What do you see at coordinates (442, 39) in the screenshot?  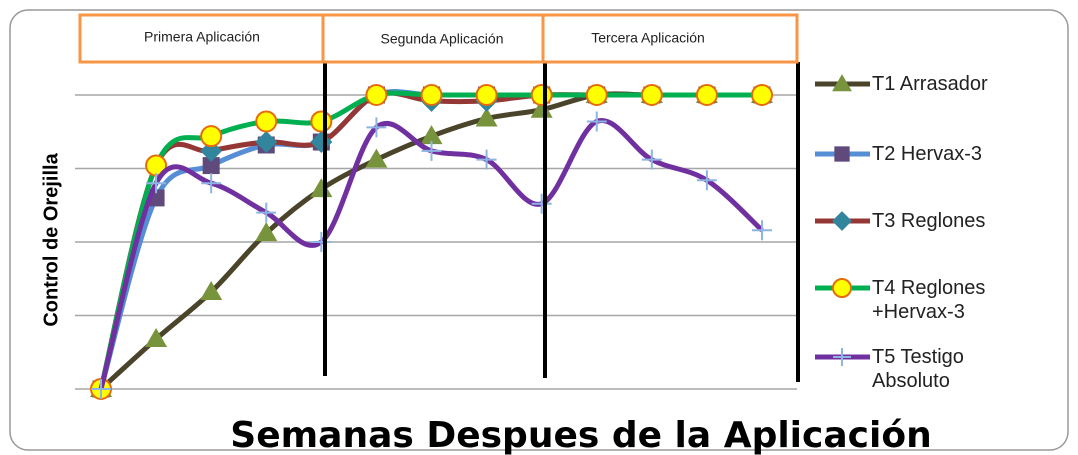 I see `annotation: Segunda Aplicación` at bounding box center [442, 39].